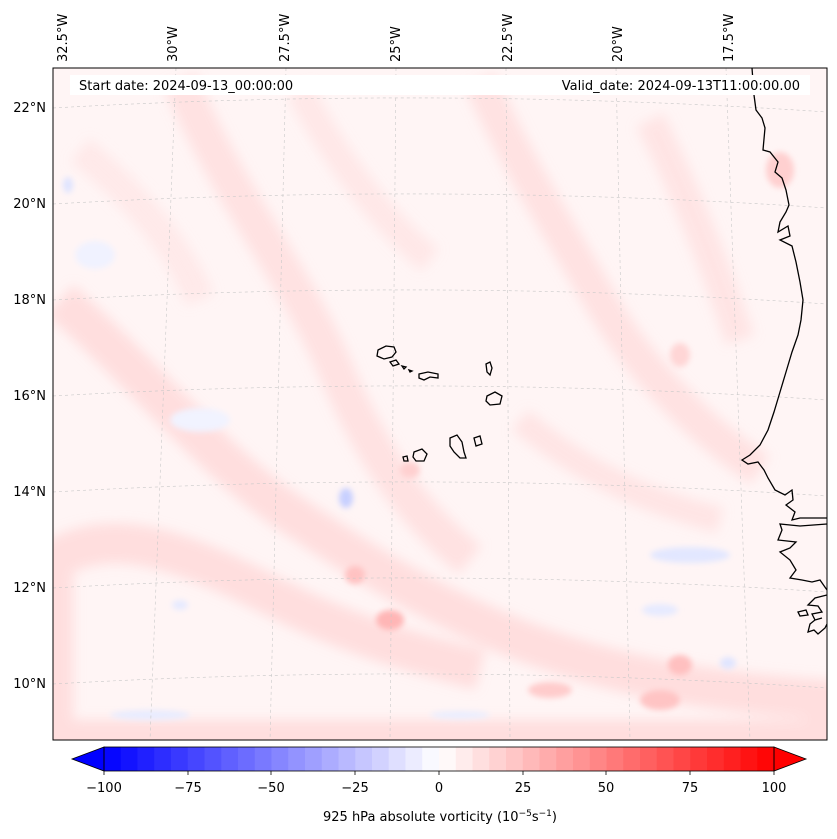 This screenshot has height=839, width=837. What do you see at coordinates (508, 38) in the screenshot?
I see `lon-label: 22.5°W` at bounding box center [508, 38].